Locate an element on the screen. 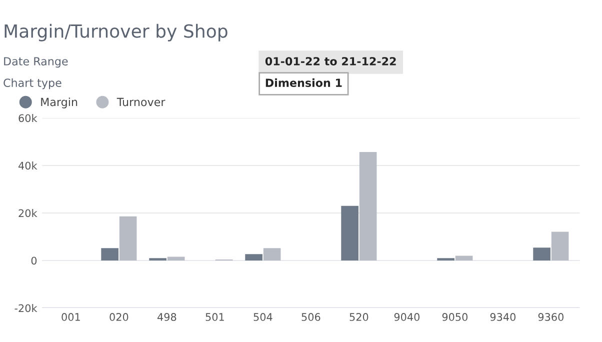 The image size is (602, 342). x-tick-label: 001 is located at coordinates (71, 317).